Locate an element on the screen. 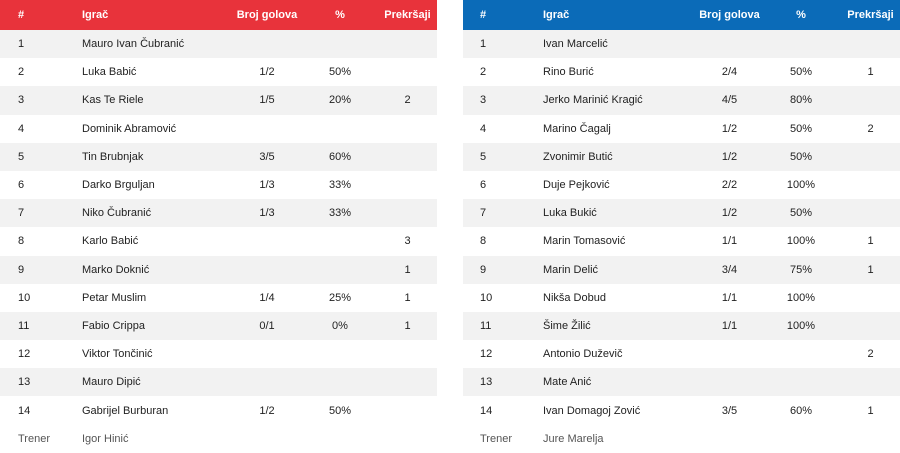 Image resolution: width=900 pixels, height=453 pixels. header-goals: Broj golova is located at coordinates (729, 15).